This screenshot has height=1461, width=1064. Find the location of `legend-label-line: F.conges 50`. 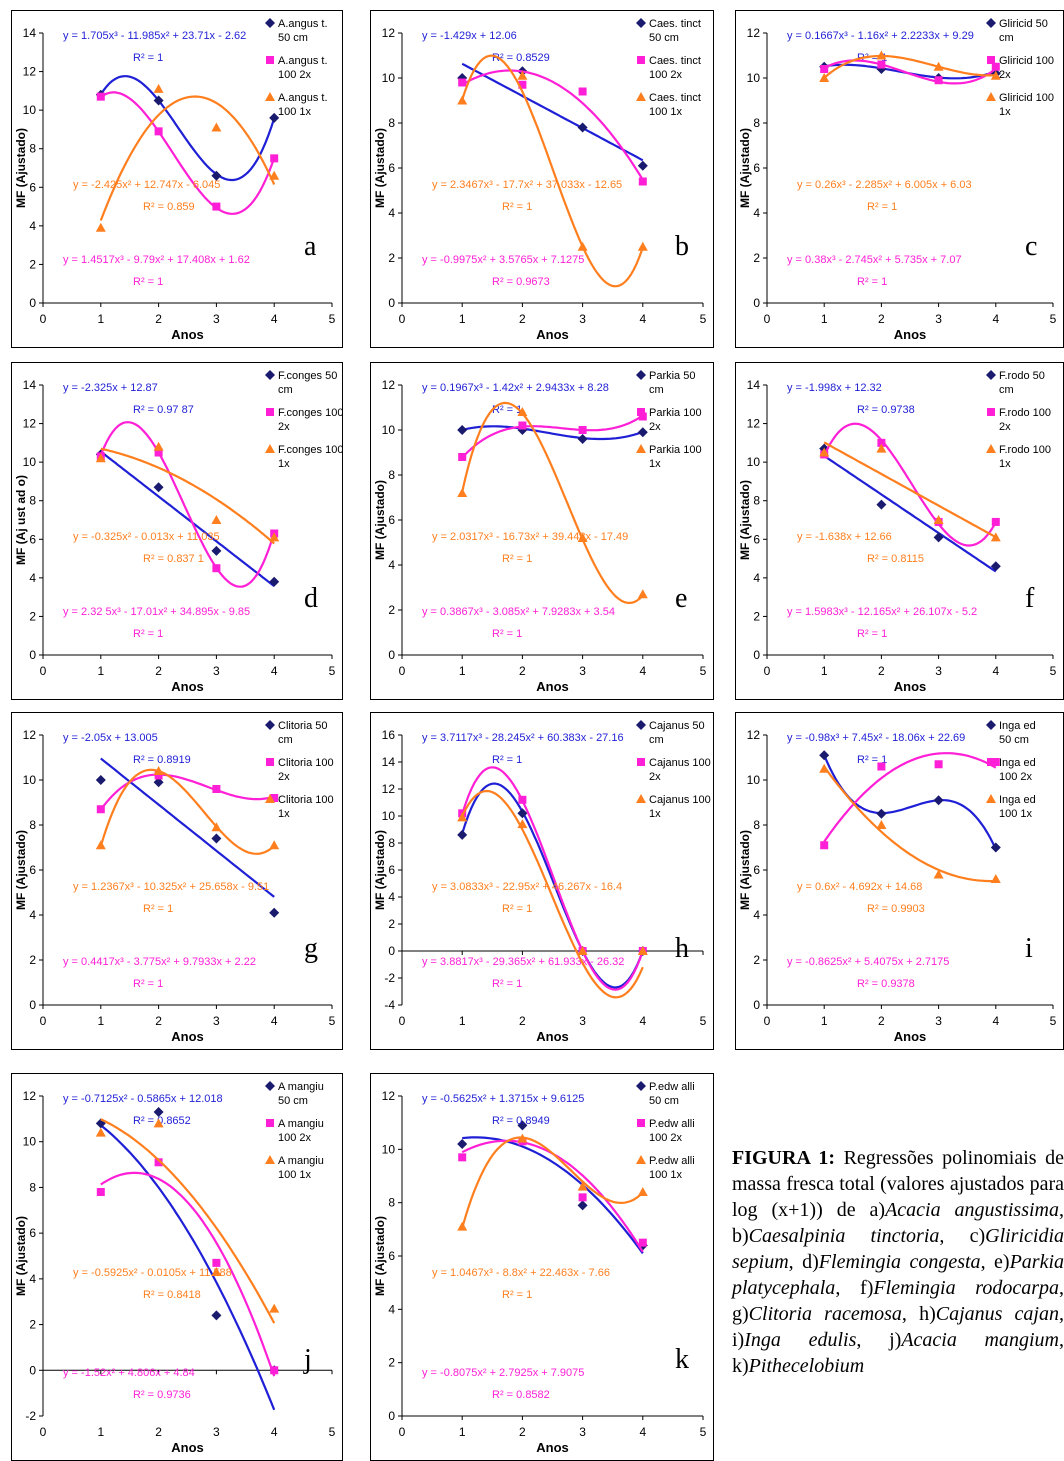

legend-label-line: F.conges 50 is located at coordinates (307, 376).